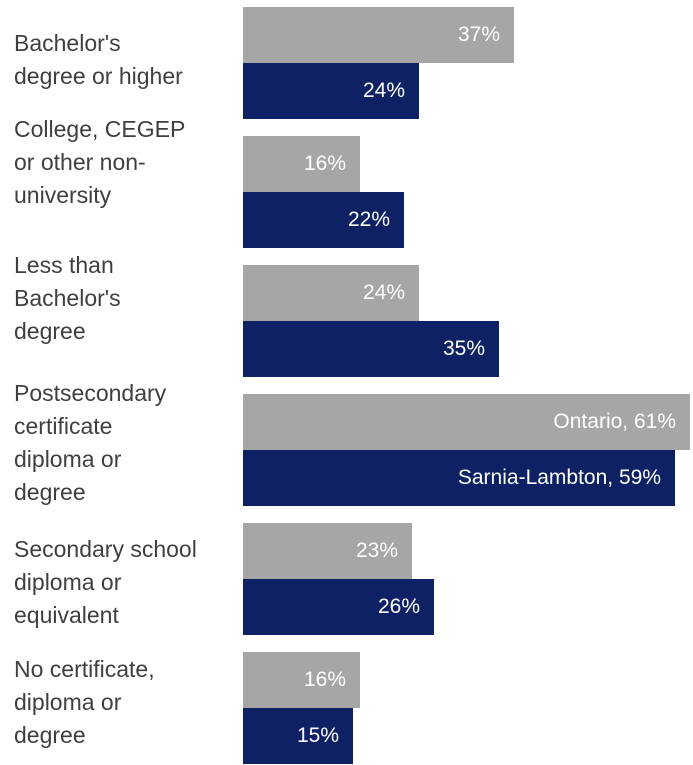 The width and height of the screenshot is (693, 765). Describe the element at coordinates (378, 35) in the screenshot. I see `bar-ontario: 37%` at that location.